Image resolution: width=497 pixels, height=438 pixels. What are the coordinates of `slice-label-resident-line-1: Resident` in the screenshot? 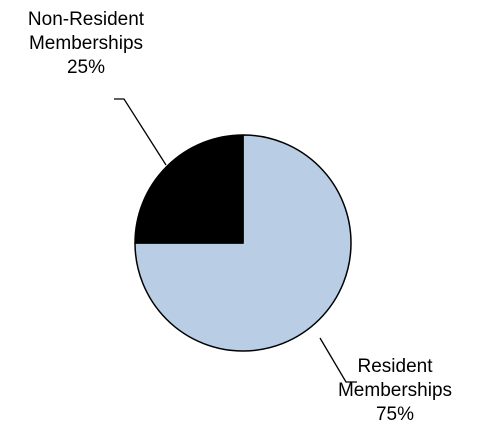 It's located at (395, 366).